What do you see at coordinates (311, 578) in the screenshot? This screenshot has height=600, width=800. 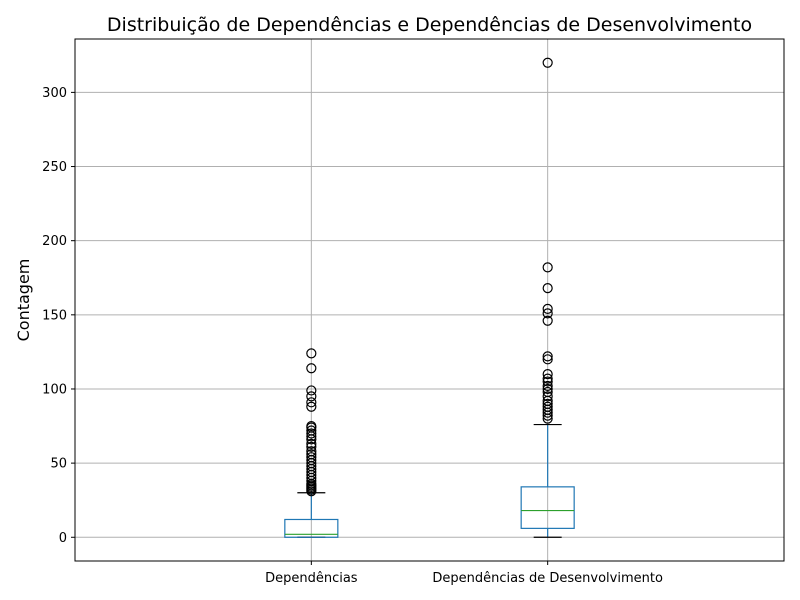 I see `x-tick-label: Dependências` at bounding box center [311, 578].